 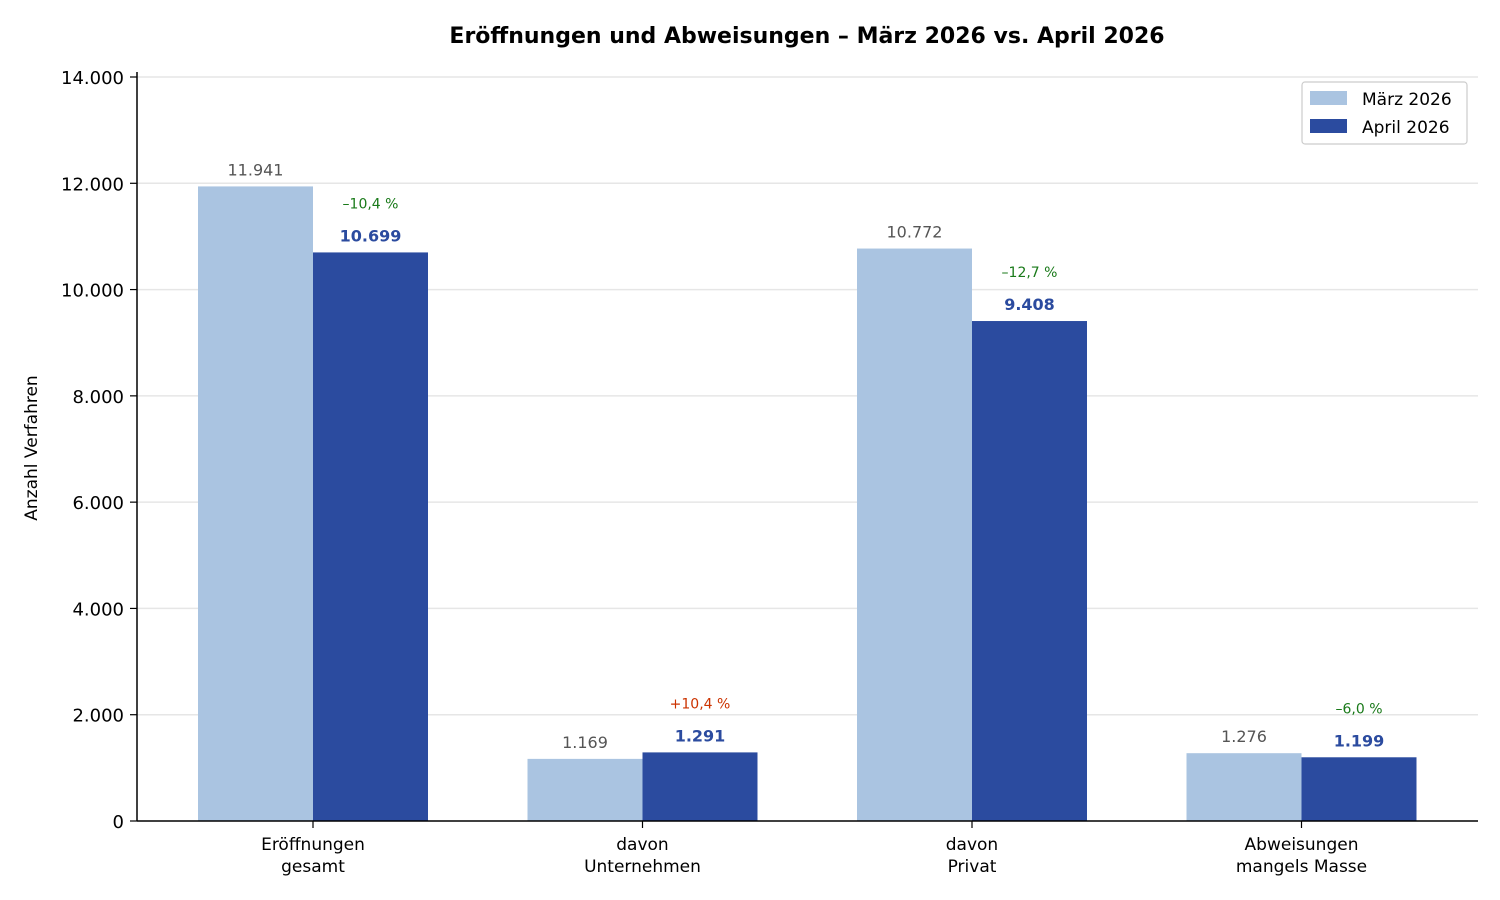 I want to click on change-percent-label: +10,4 %, so click(x=700, y=704).